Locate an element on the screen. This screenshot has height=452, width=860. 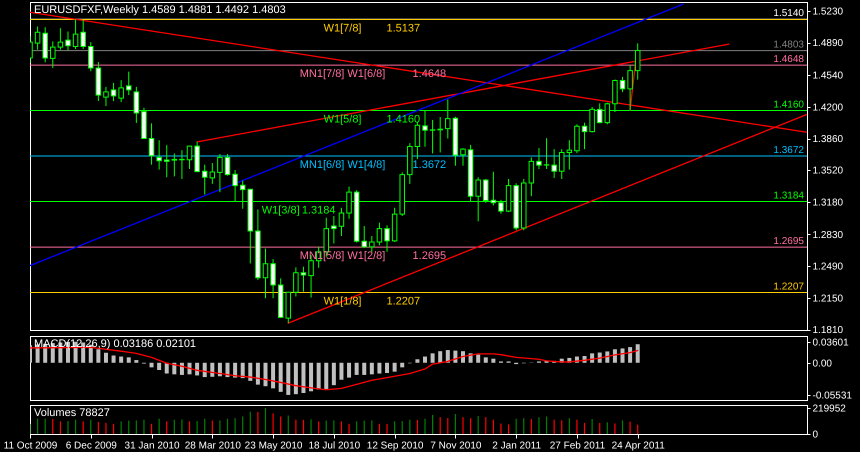
y-tick-label: 1.3860 is located at coordinates (828, 140).